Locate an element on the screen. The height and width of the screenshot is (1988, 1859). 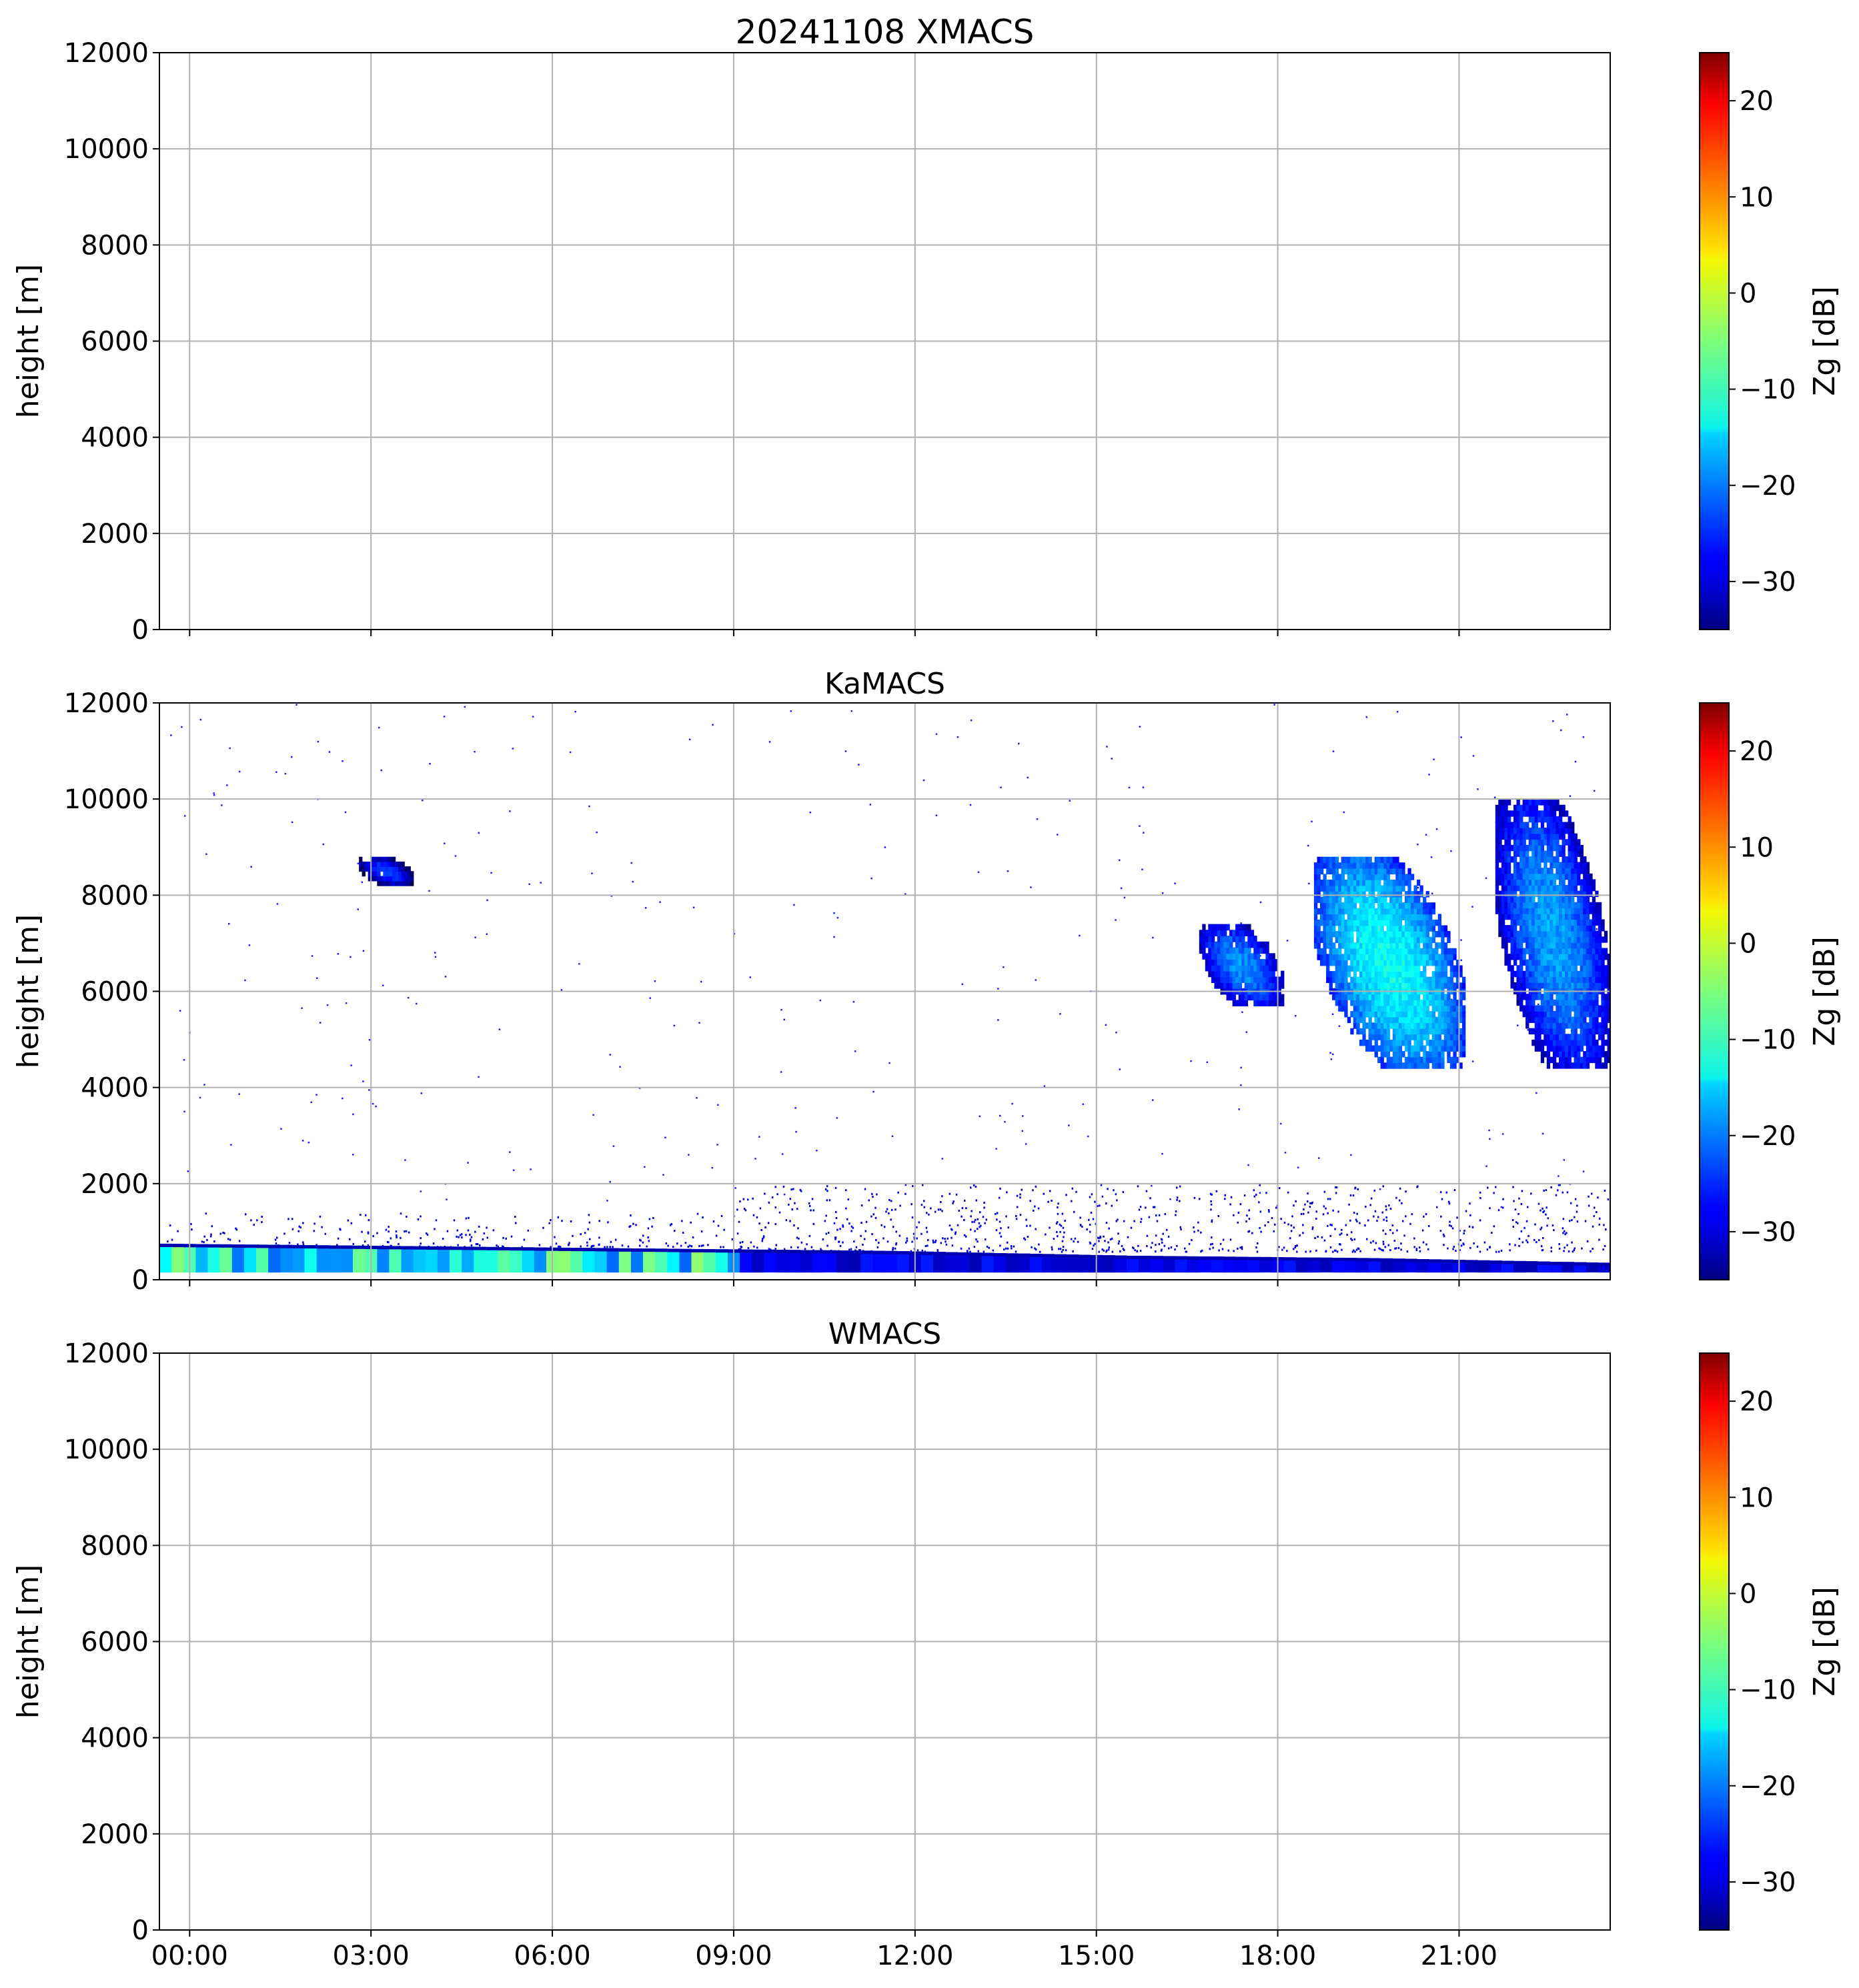
y-tick-label: 8000 is located at coordinates (115, 896).